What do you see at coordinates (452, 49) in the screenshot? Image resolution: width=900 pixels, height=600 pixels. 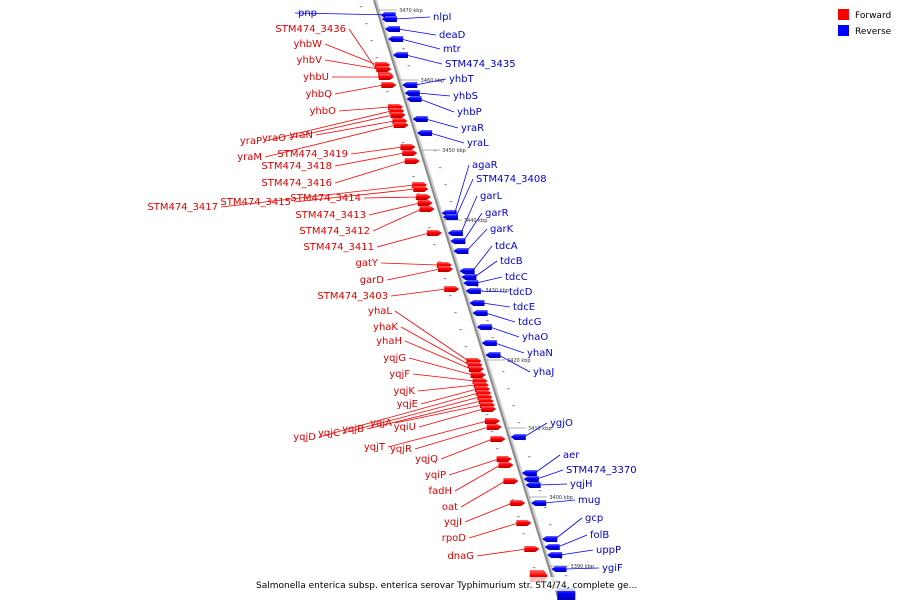 I see `gene-label-mtr: mtr` at bounding box center [452, 49].